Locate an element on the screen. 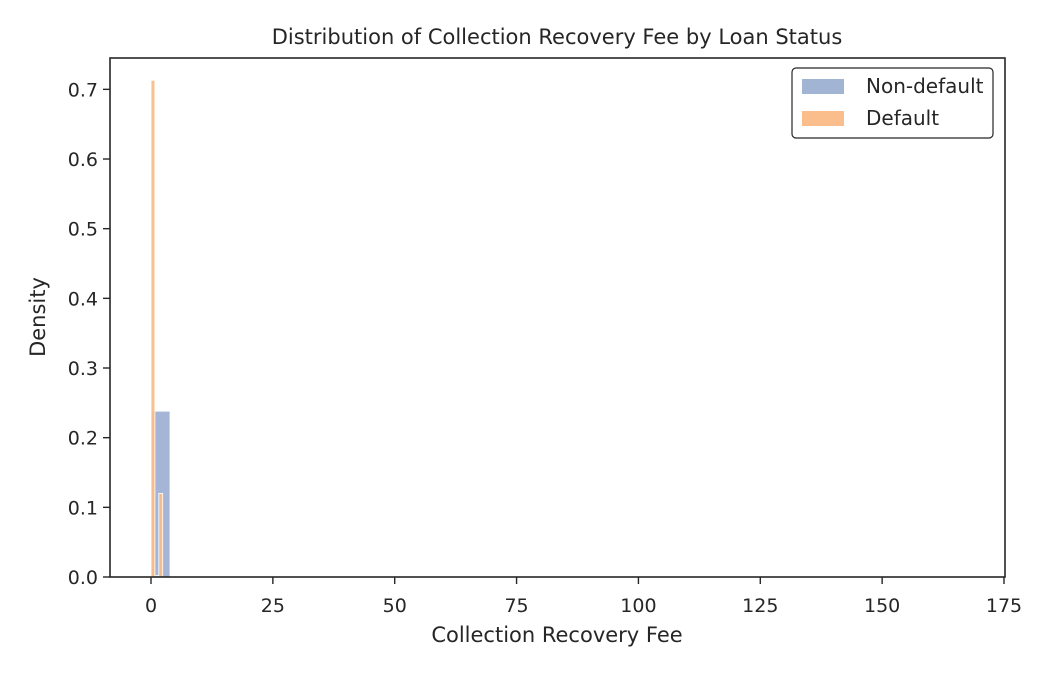 The image size is (1050, 675). y-axis-label: Density is located at coordinates (38, 317).